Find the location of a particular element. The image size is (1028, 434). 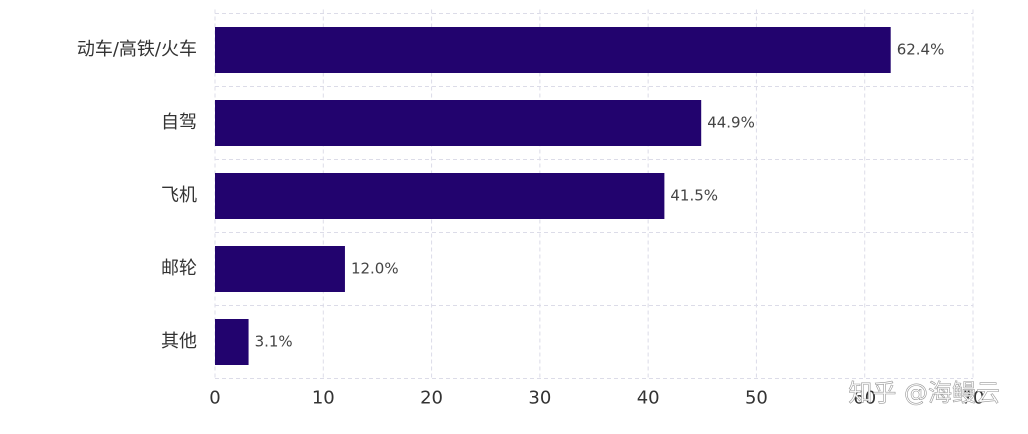

watermark: 知乎 @海鳗云 is located at coordinates (924, 393).